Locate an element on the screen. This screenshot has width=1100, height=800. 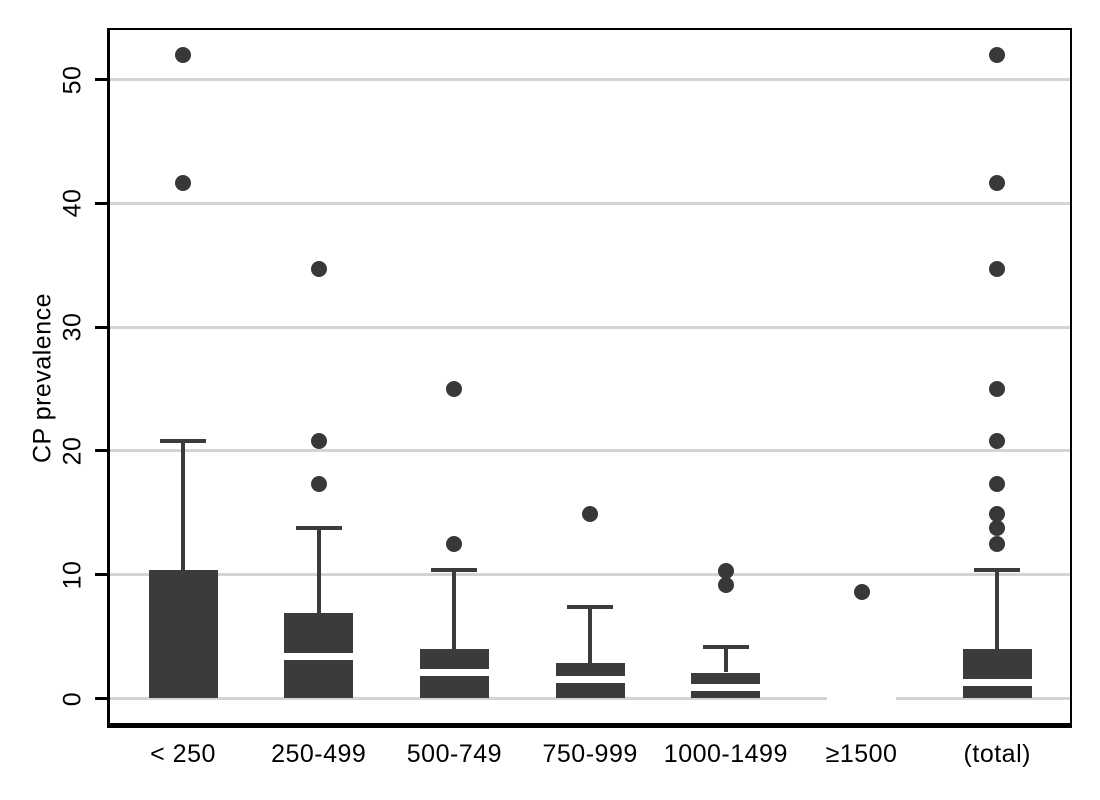
y-tick-label-10: 10 is located at coordinates (72, 575).